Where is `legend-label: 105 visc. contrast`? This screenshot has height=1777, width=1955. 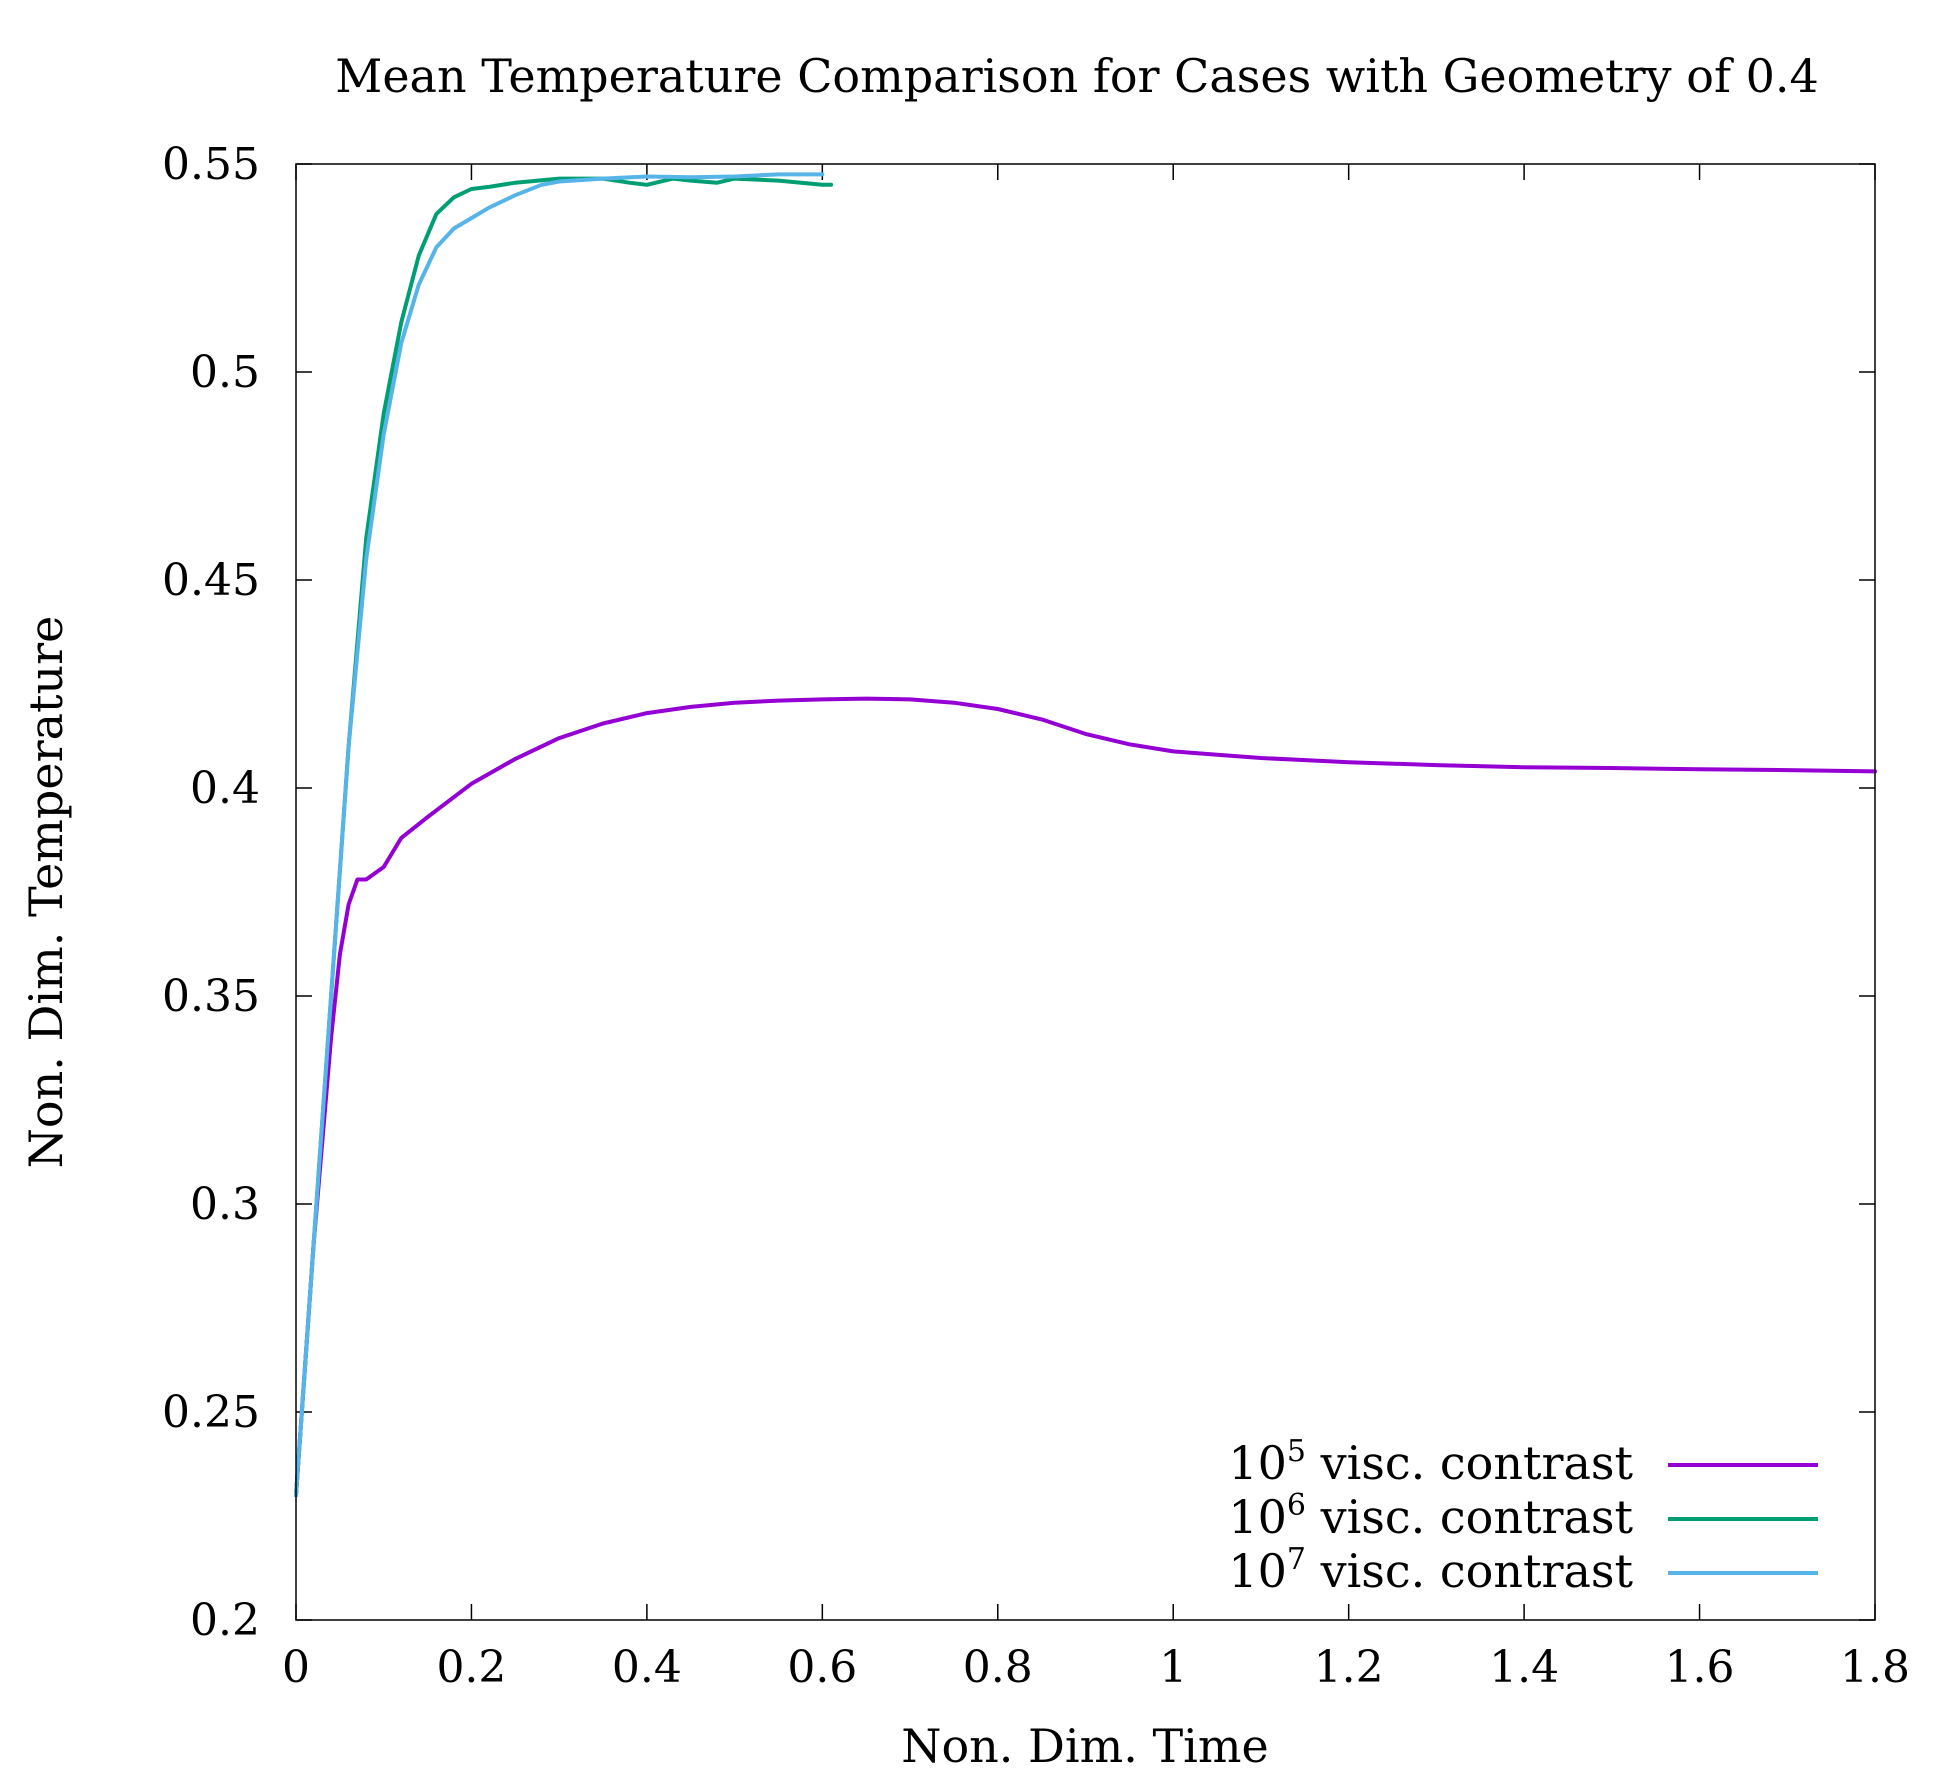 legend-label: 105 visc. contrast is located at coordinates (1430, 1462).